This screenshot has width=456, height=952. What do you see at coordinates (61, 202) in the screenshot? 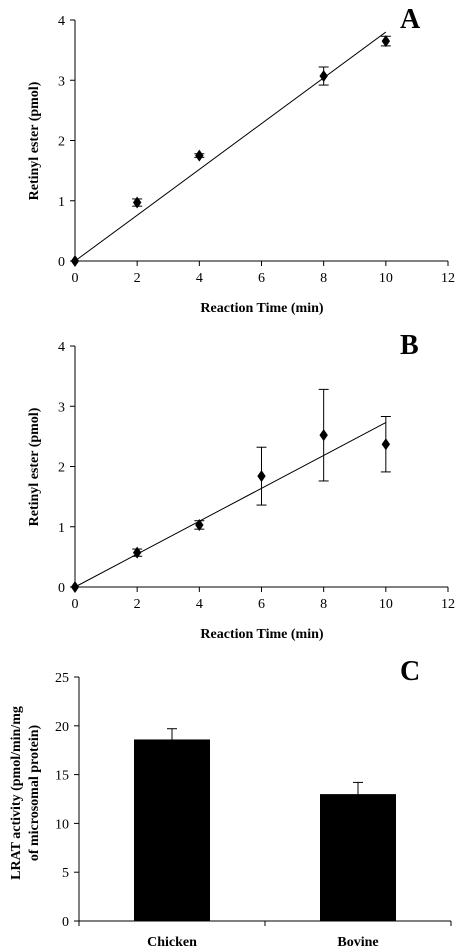
I see `panel-a-y-tick-label: 1` at bounding box center [61, 202].